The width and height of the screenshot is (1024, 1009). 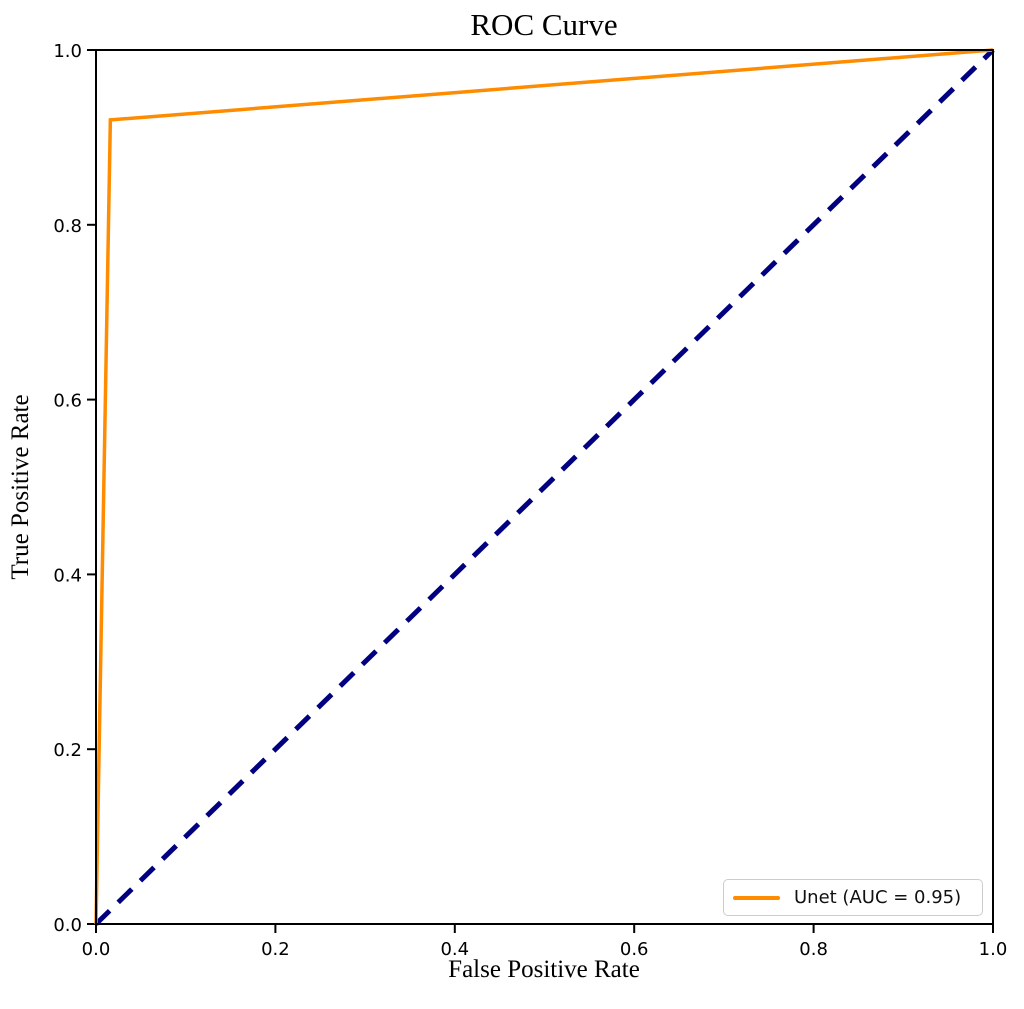 What do you see at coordinates (993, 949) in the screenshot?
I see `x-tick-label: 1.0` at bounding box center [993, 949].